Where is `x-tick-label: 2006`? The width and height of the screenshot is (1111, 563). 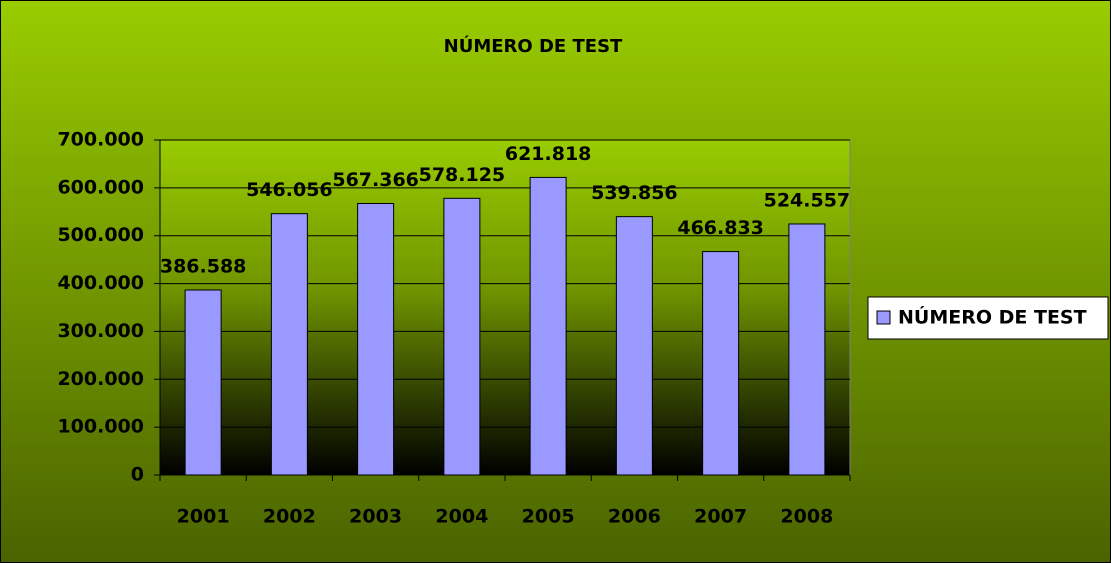
x-tick-label: 2006 is located at coordinates (634, 517).